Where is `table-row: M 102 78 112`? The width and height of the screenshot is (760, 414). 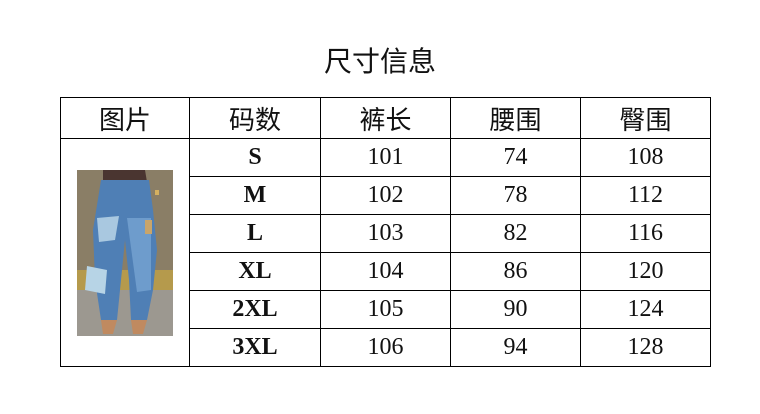 table-row: M 102 78 112 is located at coordinates (386, 195).